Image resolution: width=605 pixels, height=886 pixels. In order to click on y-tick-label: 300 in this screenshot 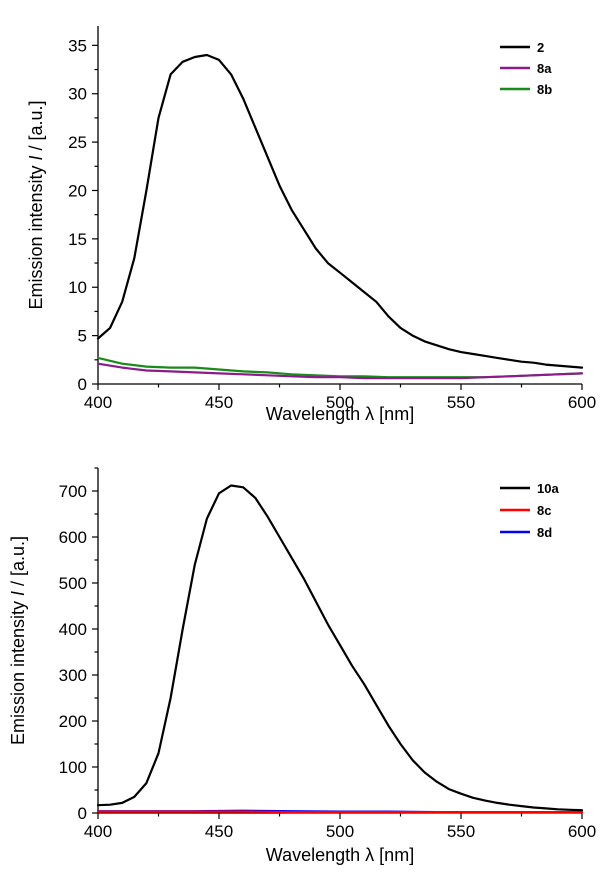, I will do `click(73, 675)`.